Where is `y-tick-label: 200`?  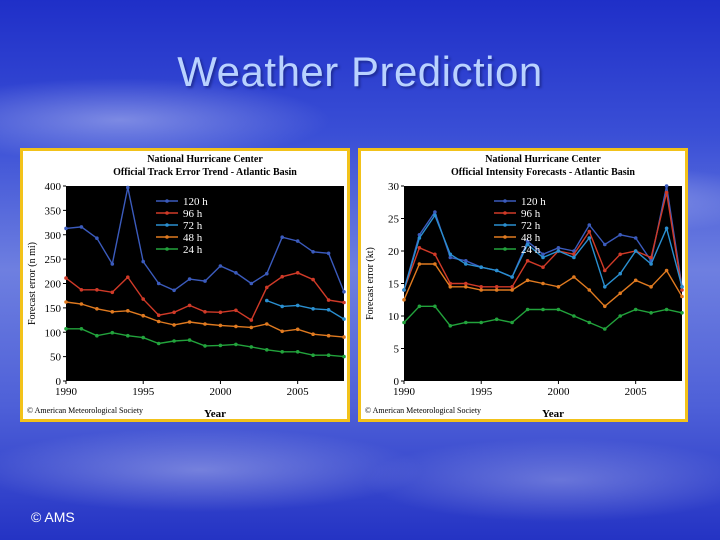 y-tick-label: 200 is located at coordinates (53, 285).